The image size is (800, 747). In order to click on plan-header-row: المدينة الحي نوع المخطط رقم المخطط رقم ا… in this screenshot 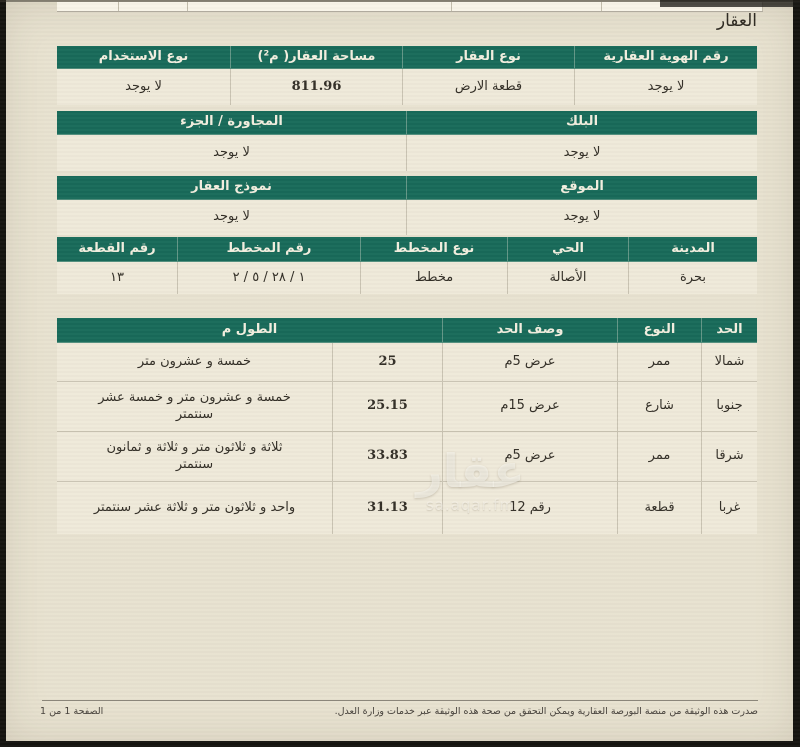, I will do `click(407, 249)`.